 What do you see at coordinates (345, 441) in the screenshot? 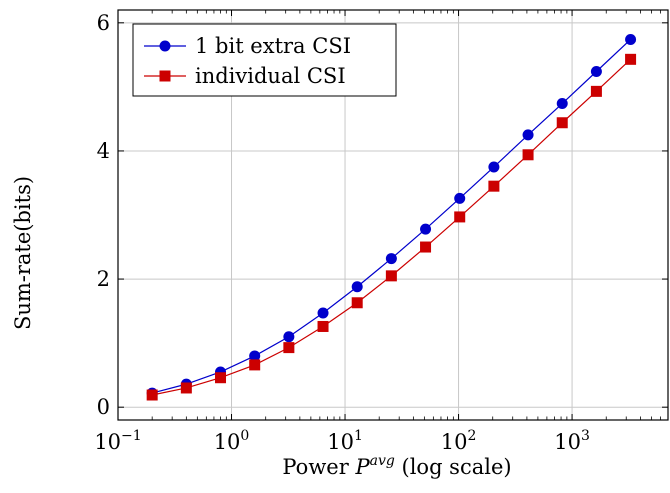
I see `x-tick-label: 10¹` at bounding box center [345, 441].